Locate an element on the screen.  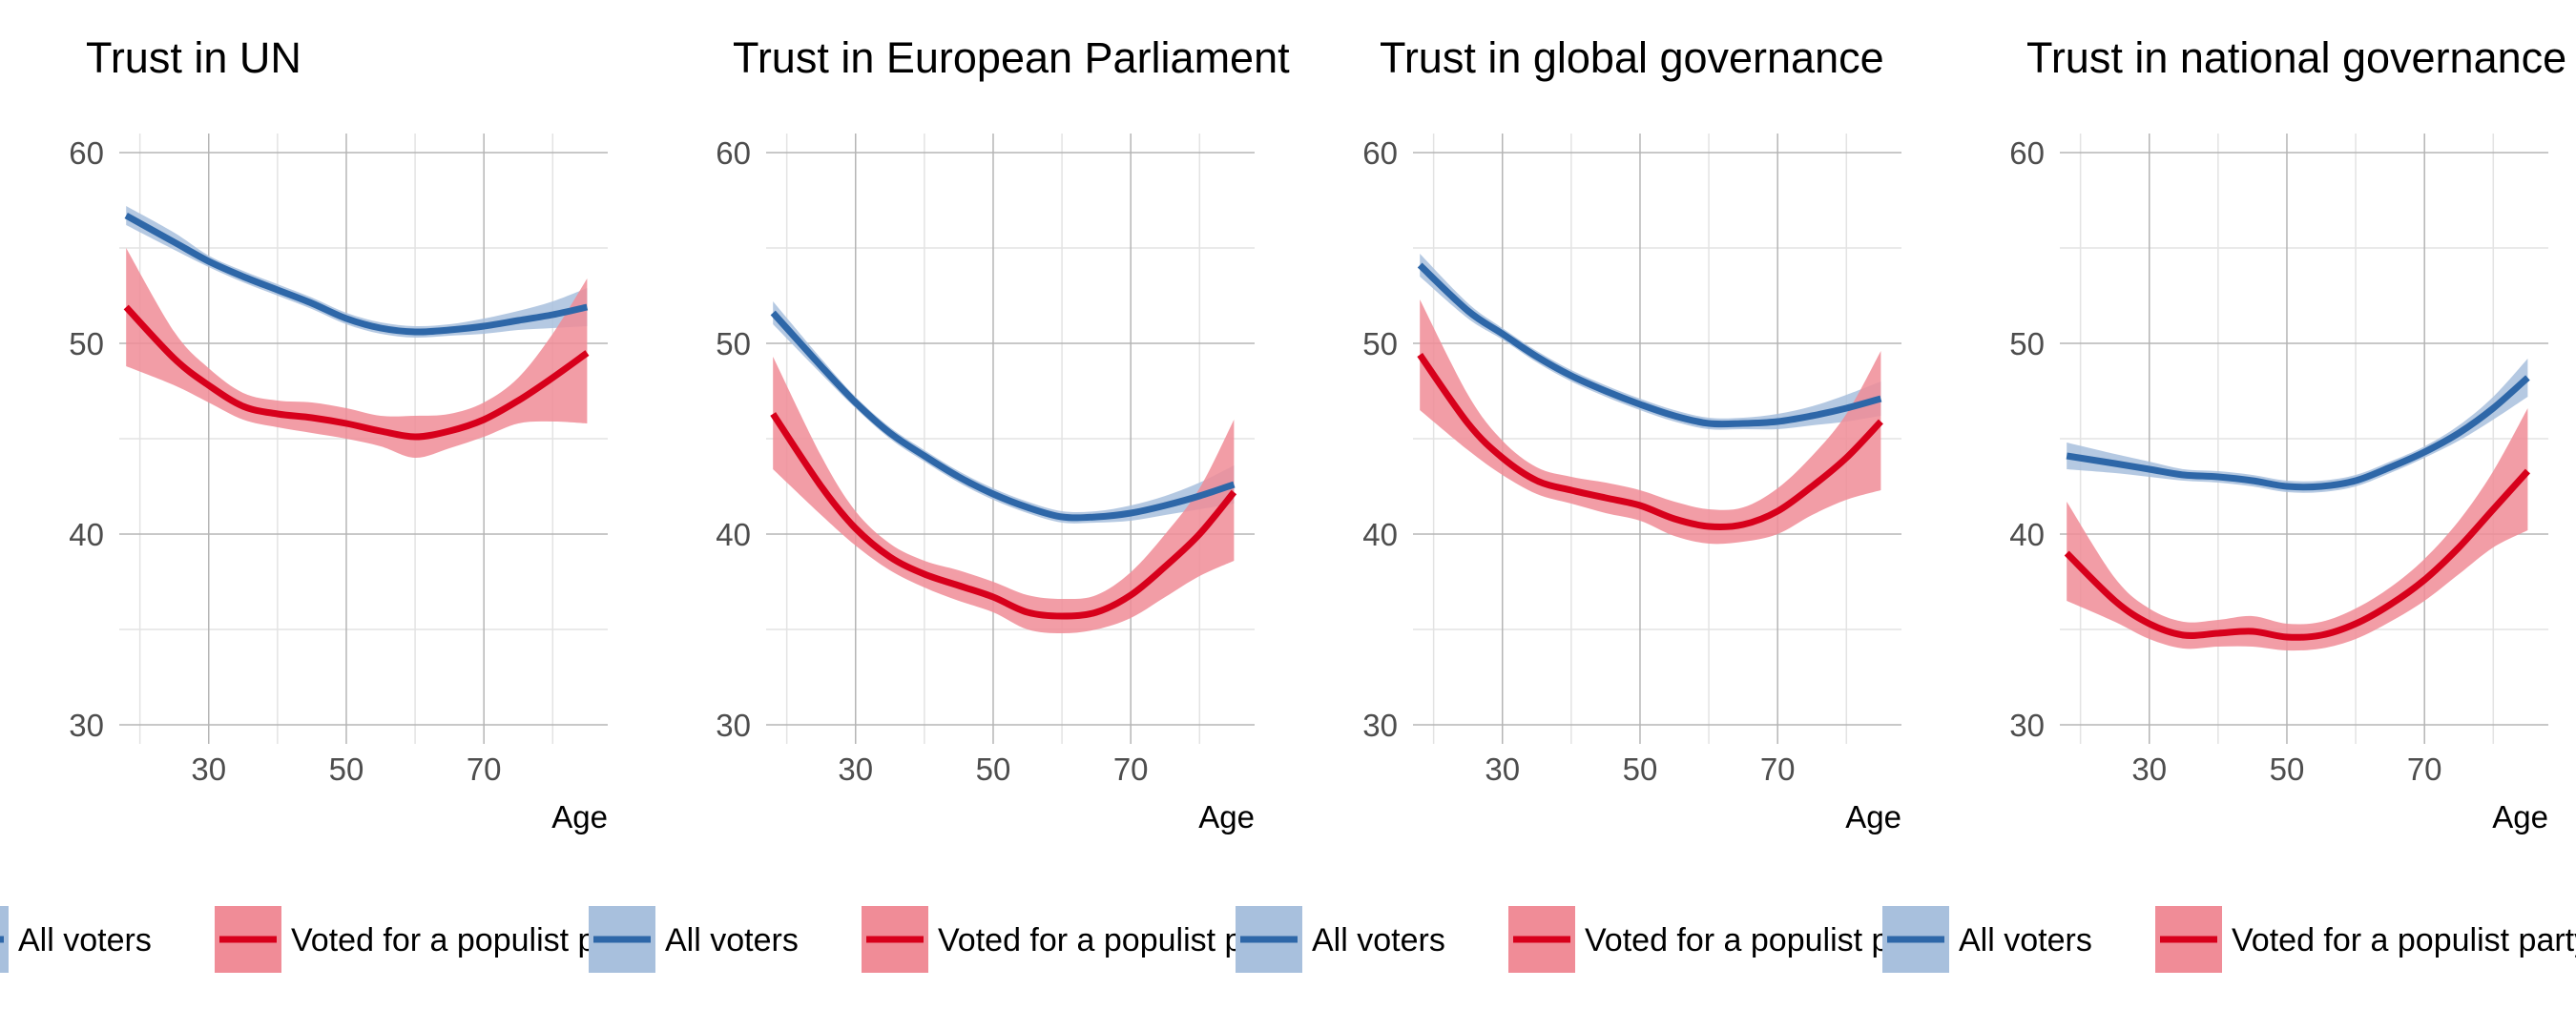
panel-title: Trust in European Parliament is located at coordinates (1011, 57).